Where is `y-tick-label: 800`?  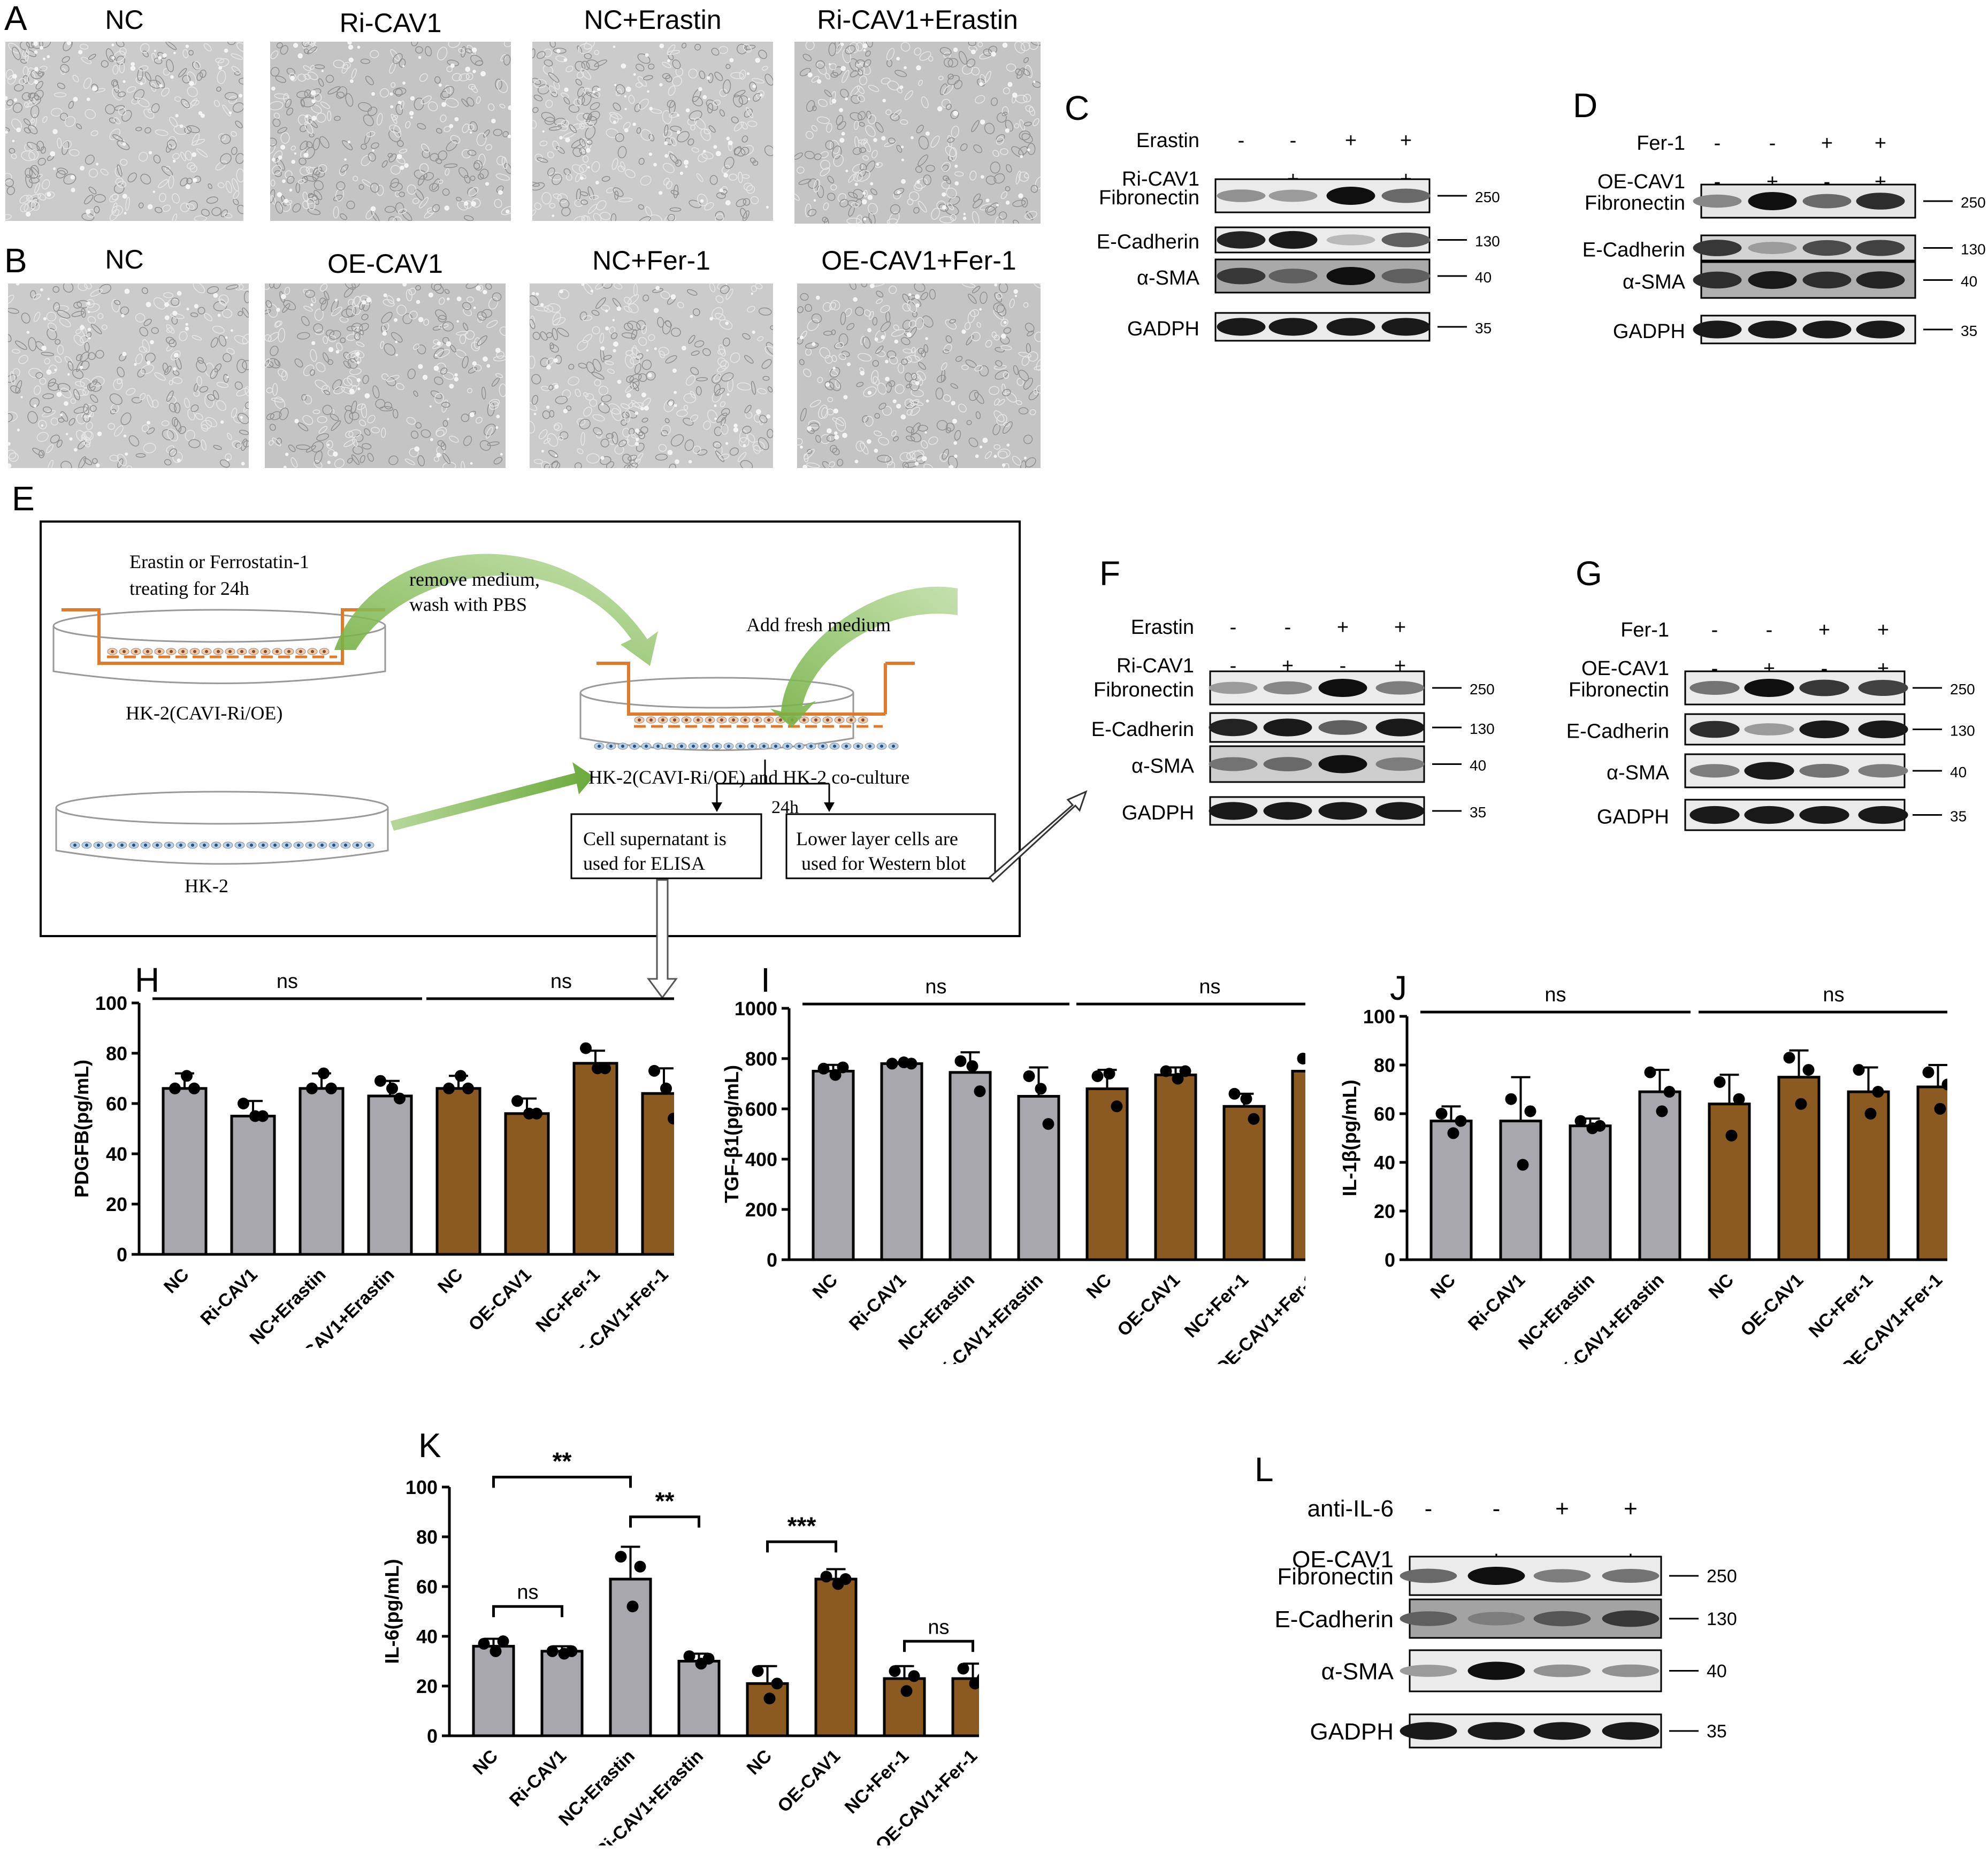 y-tick-label: 800 is located at coordinates (761, 1059).